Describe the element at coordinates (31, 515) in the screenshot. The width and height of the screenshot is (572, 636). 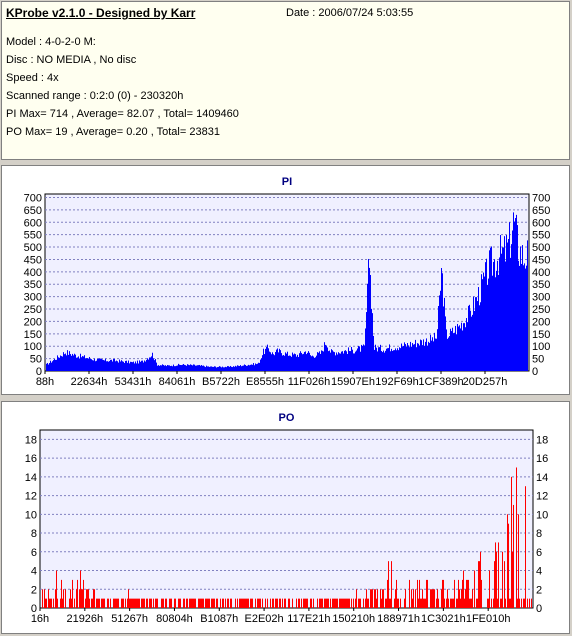
I see `po-ytick-left-5: 10` at that location.